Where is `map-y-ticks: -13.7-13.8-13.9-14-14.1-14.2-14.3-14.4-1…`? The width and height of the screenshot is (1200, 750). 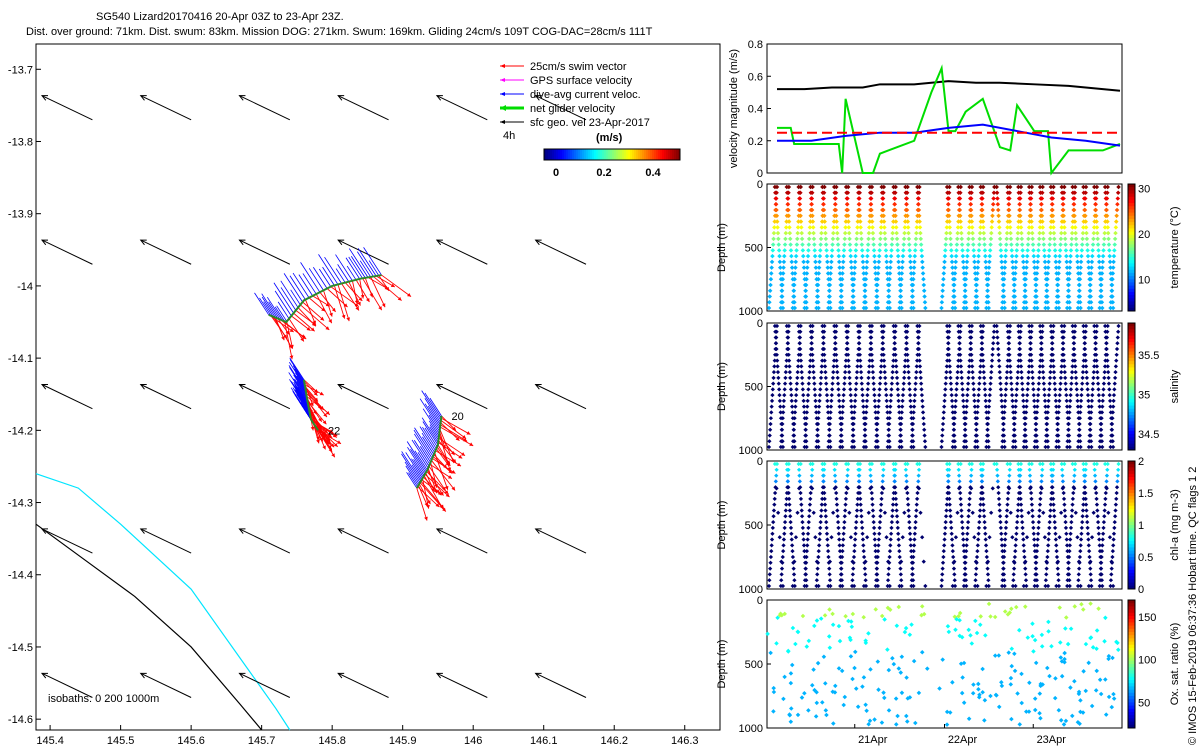
map-y-ticks: -13.7-13.8-13.9-14-14.1-14.2-14.3-14.4-1… is located at coordinates (24, 395).